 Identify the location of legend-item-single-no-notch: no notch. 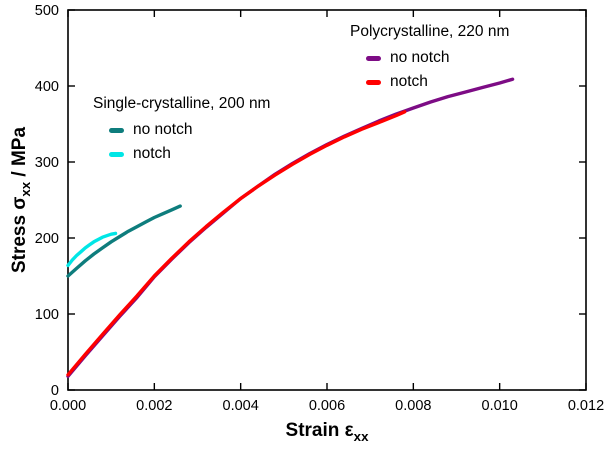
(181, 130).